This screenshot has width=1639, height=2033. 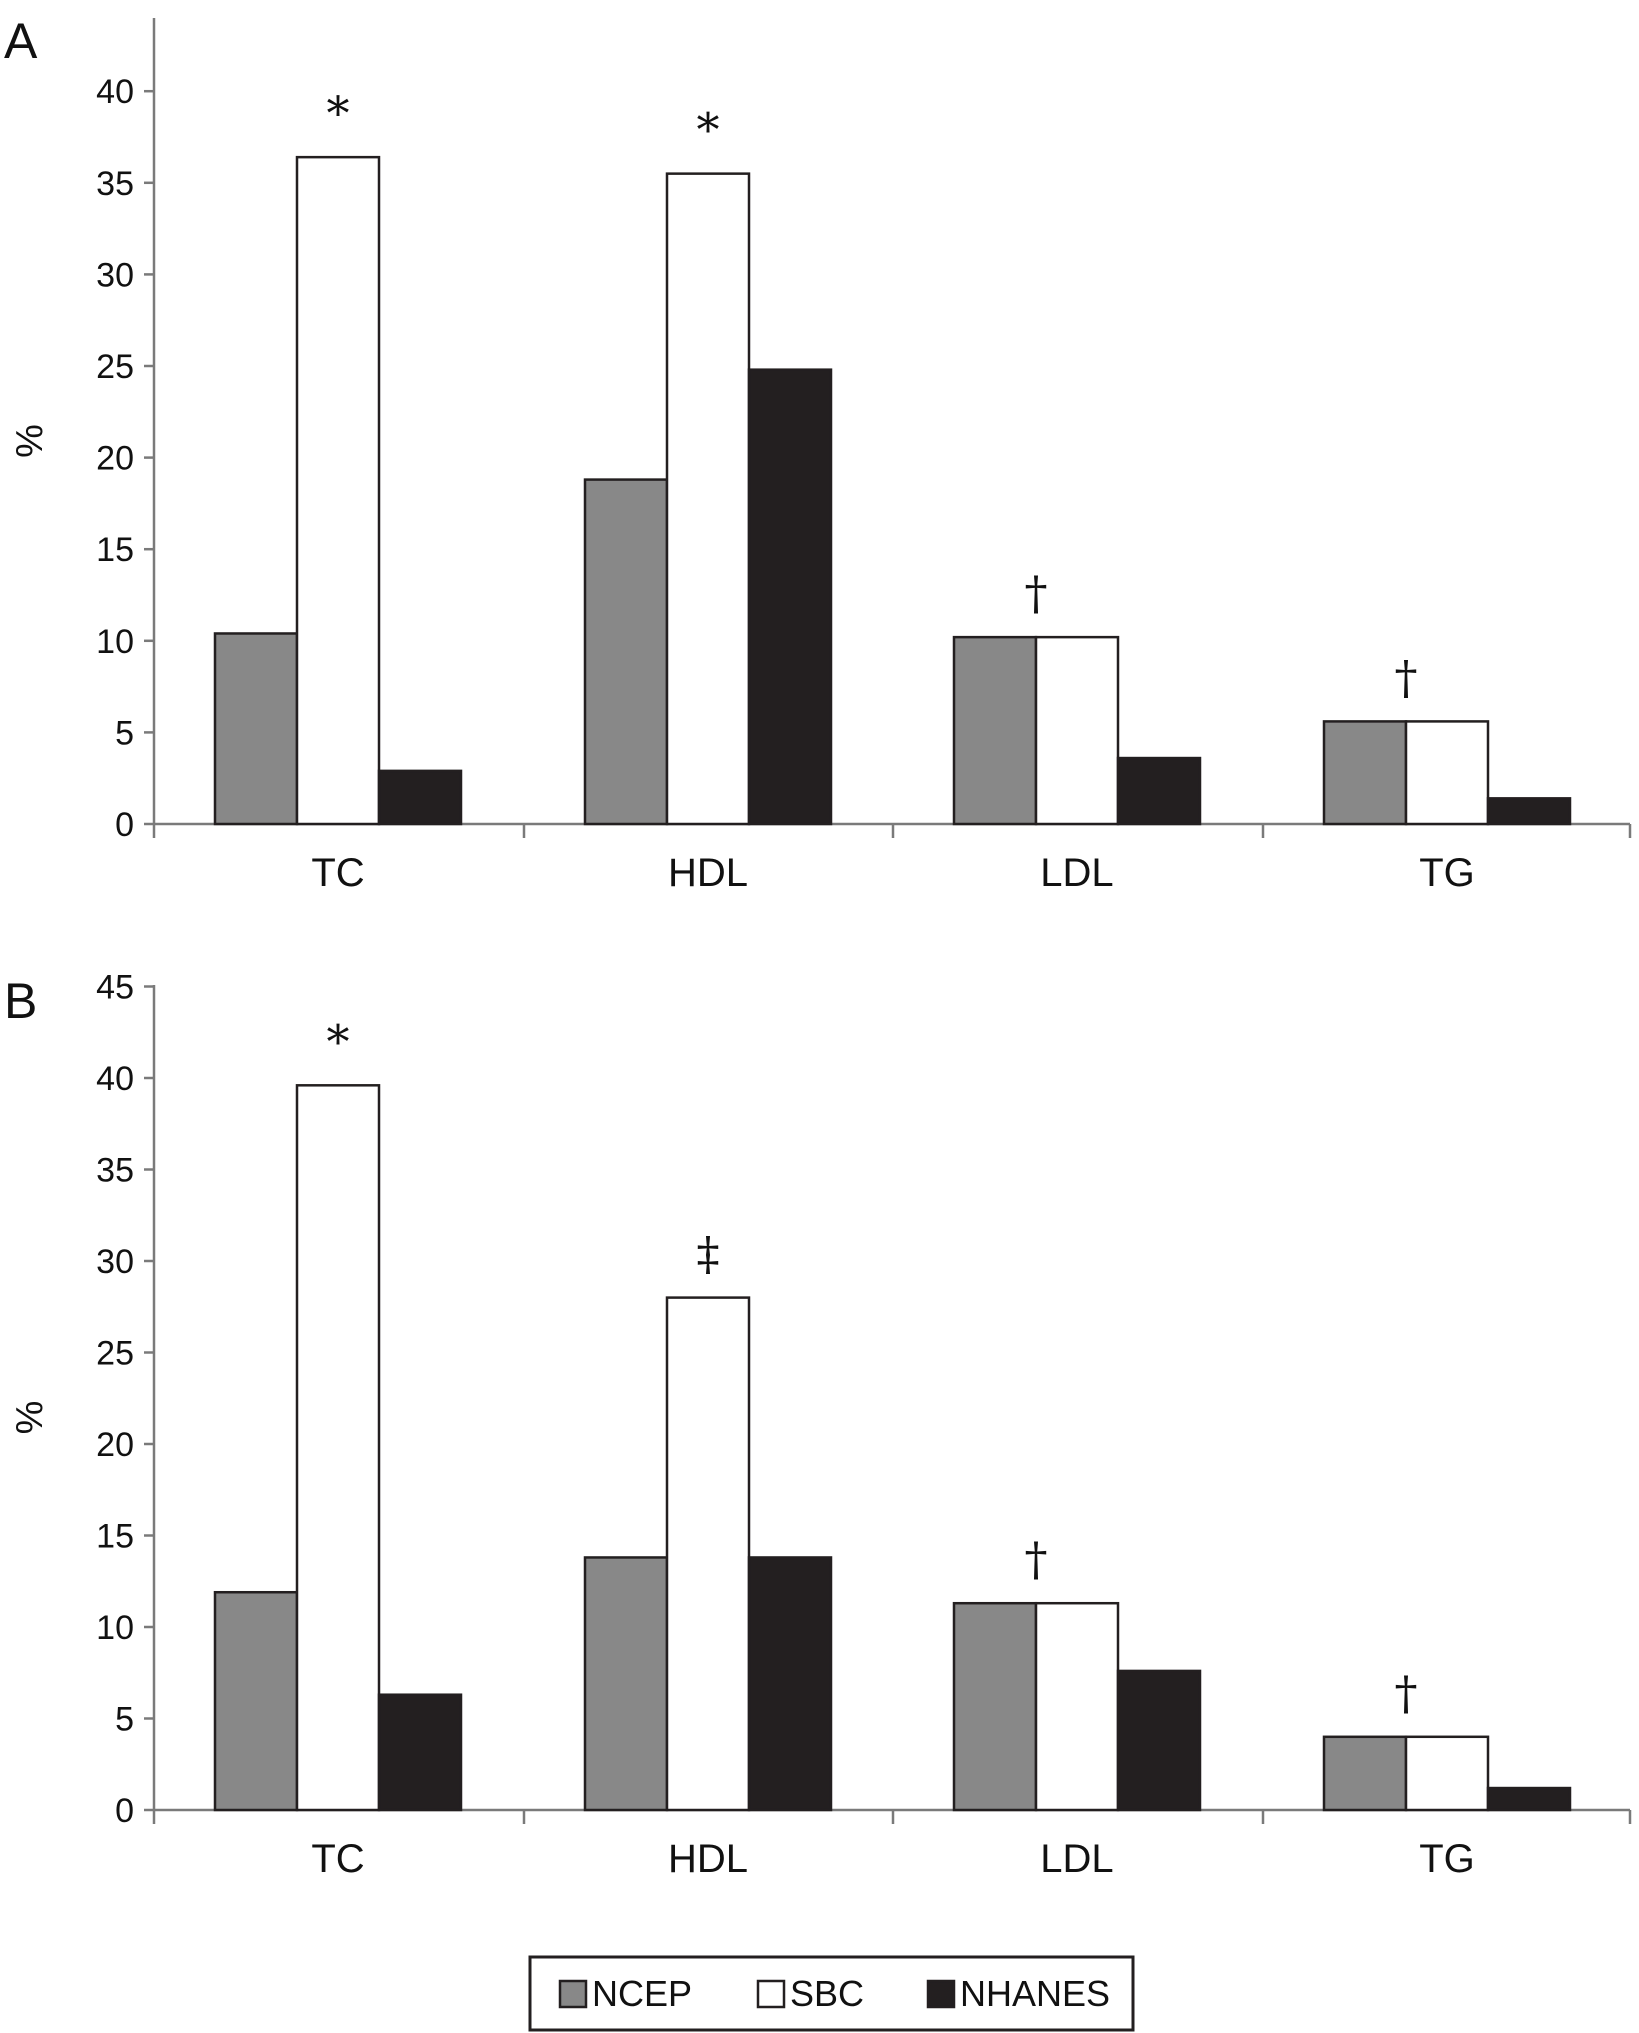 I want to click on legend-label-sbc: SBC, so click(x=827, y=1993).